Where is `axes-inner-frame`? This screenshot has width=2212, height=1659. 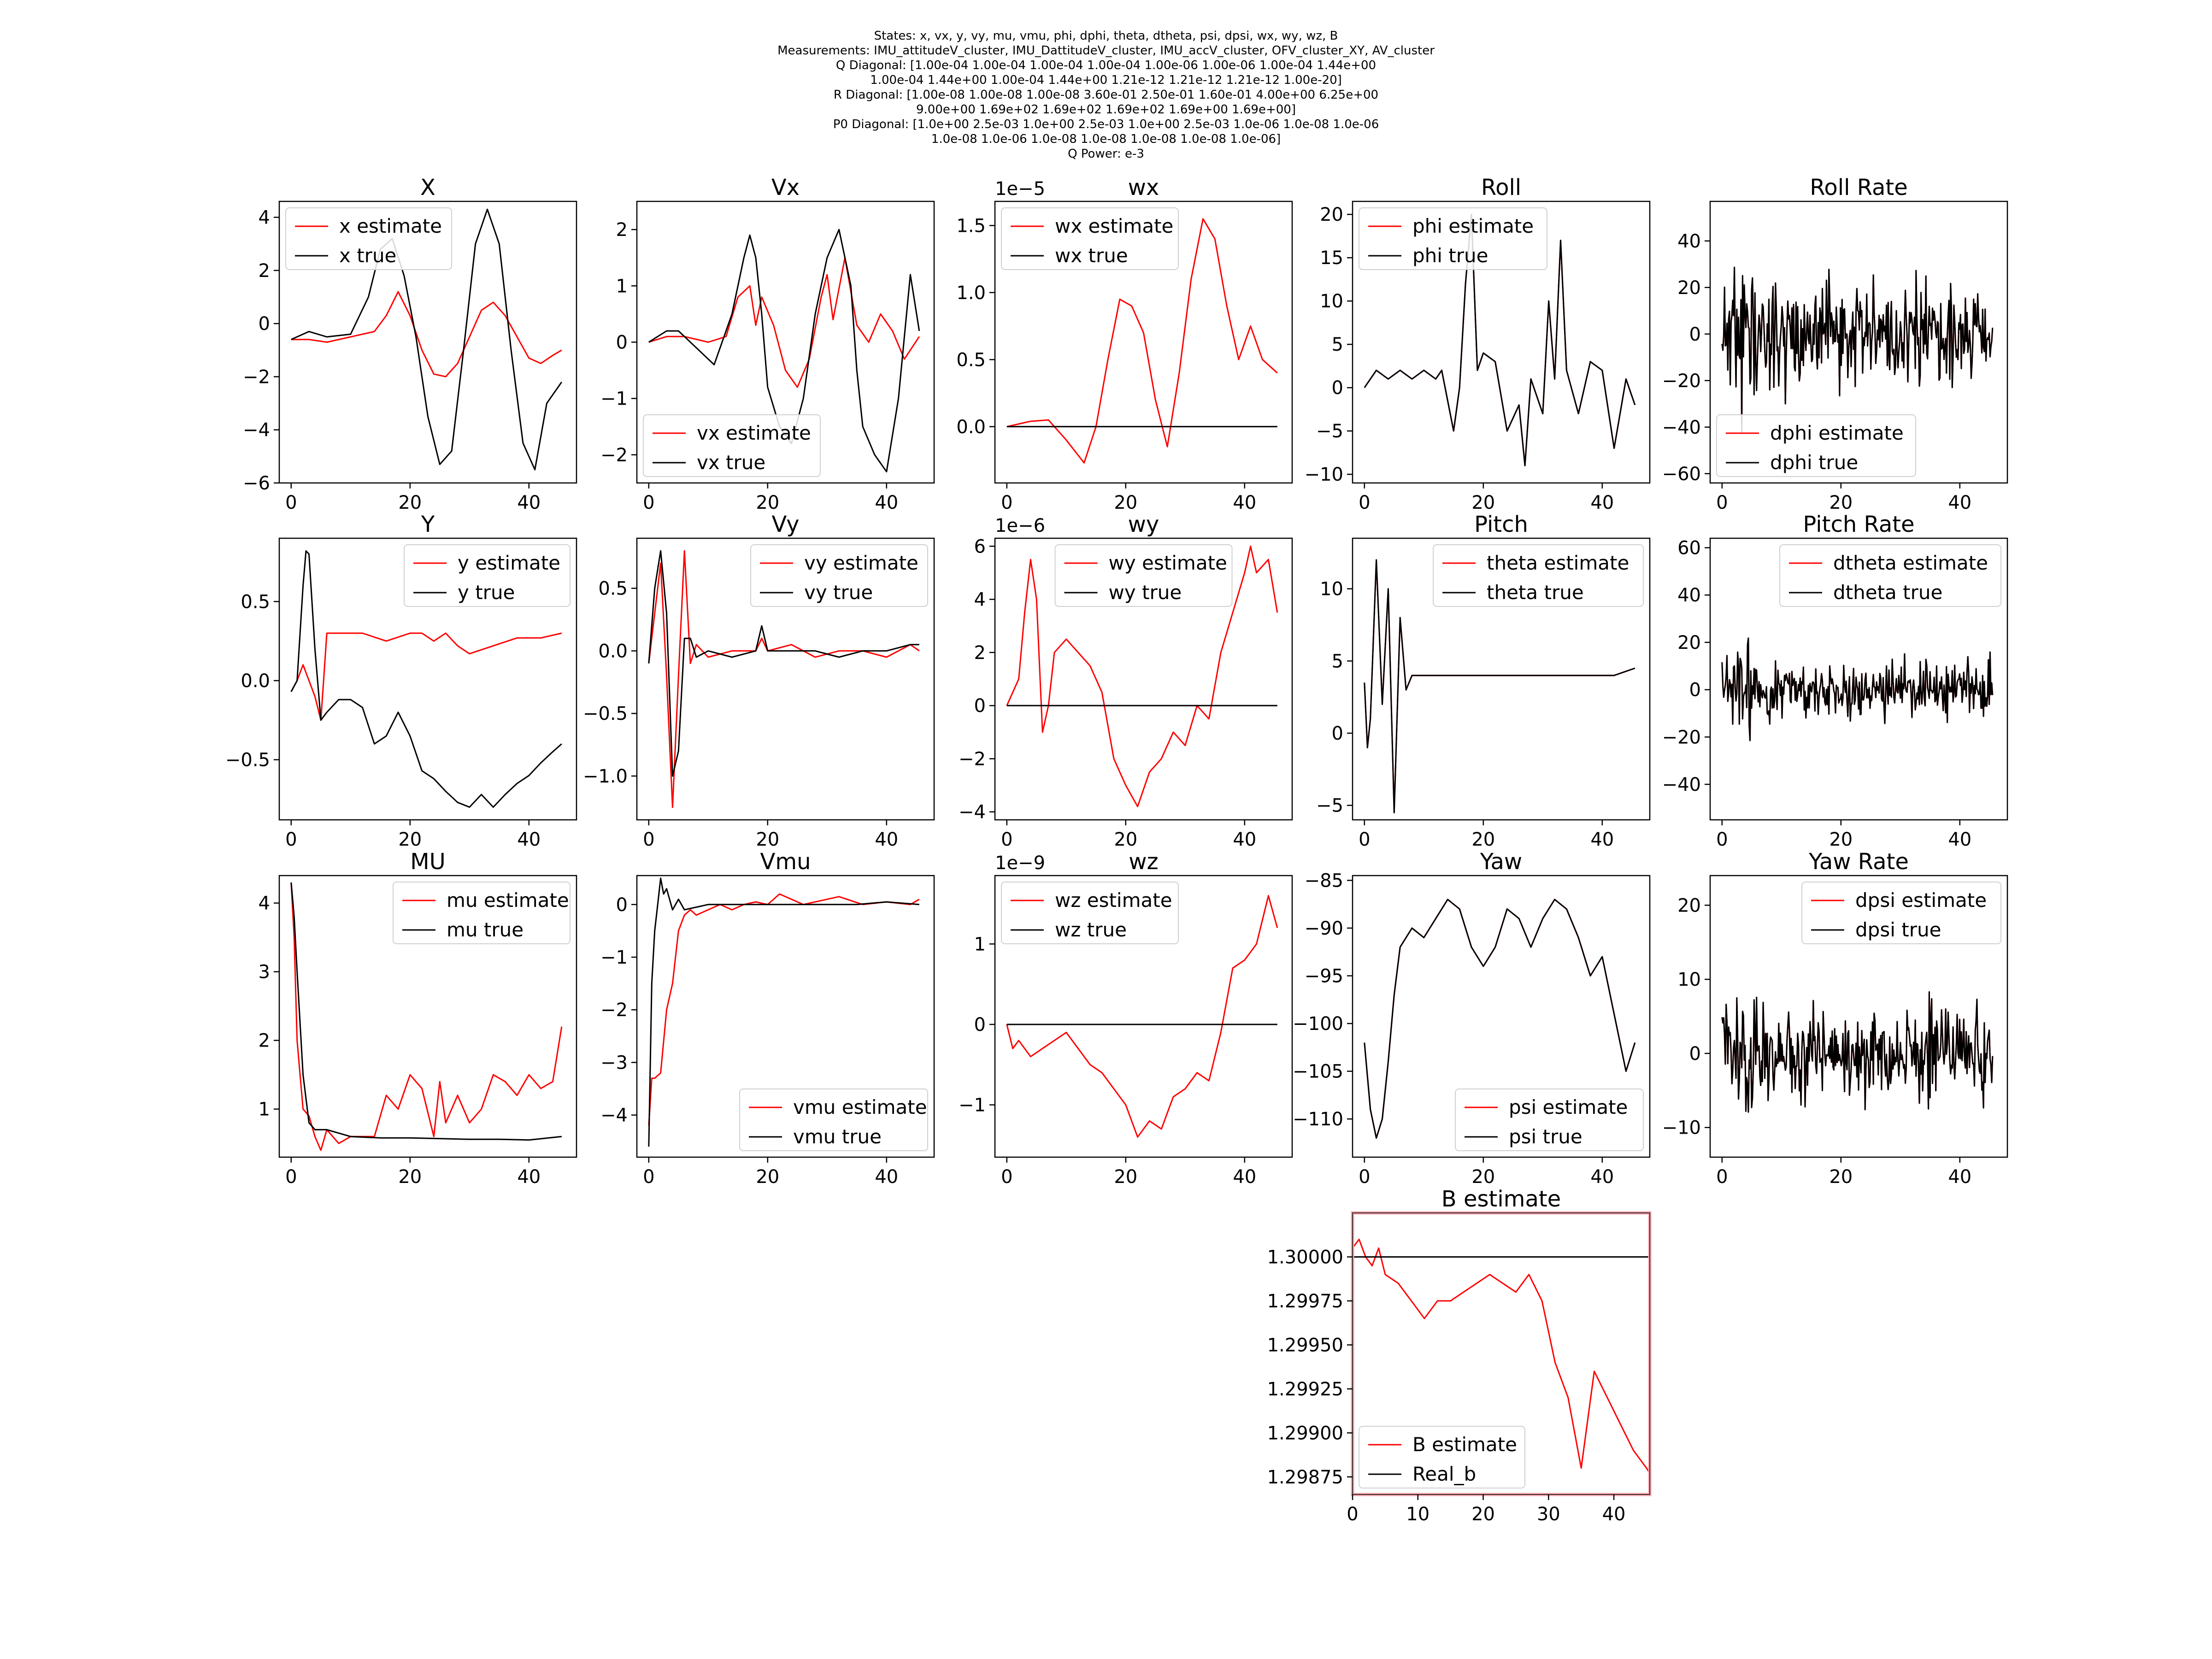
axes-inner-frame is located at coordinates (1501, 1353).